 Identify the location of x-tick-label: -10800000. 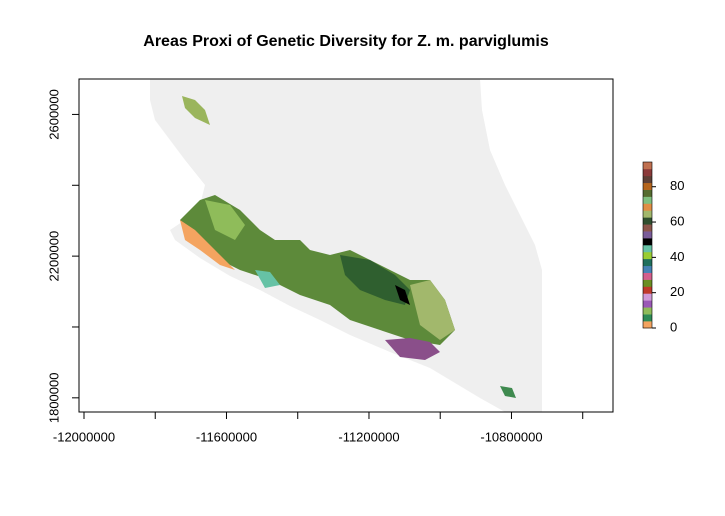
(511, 436).